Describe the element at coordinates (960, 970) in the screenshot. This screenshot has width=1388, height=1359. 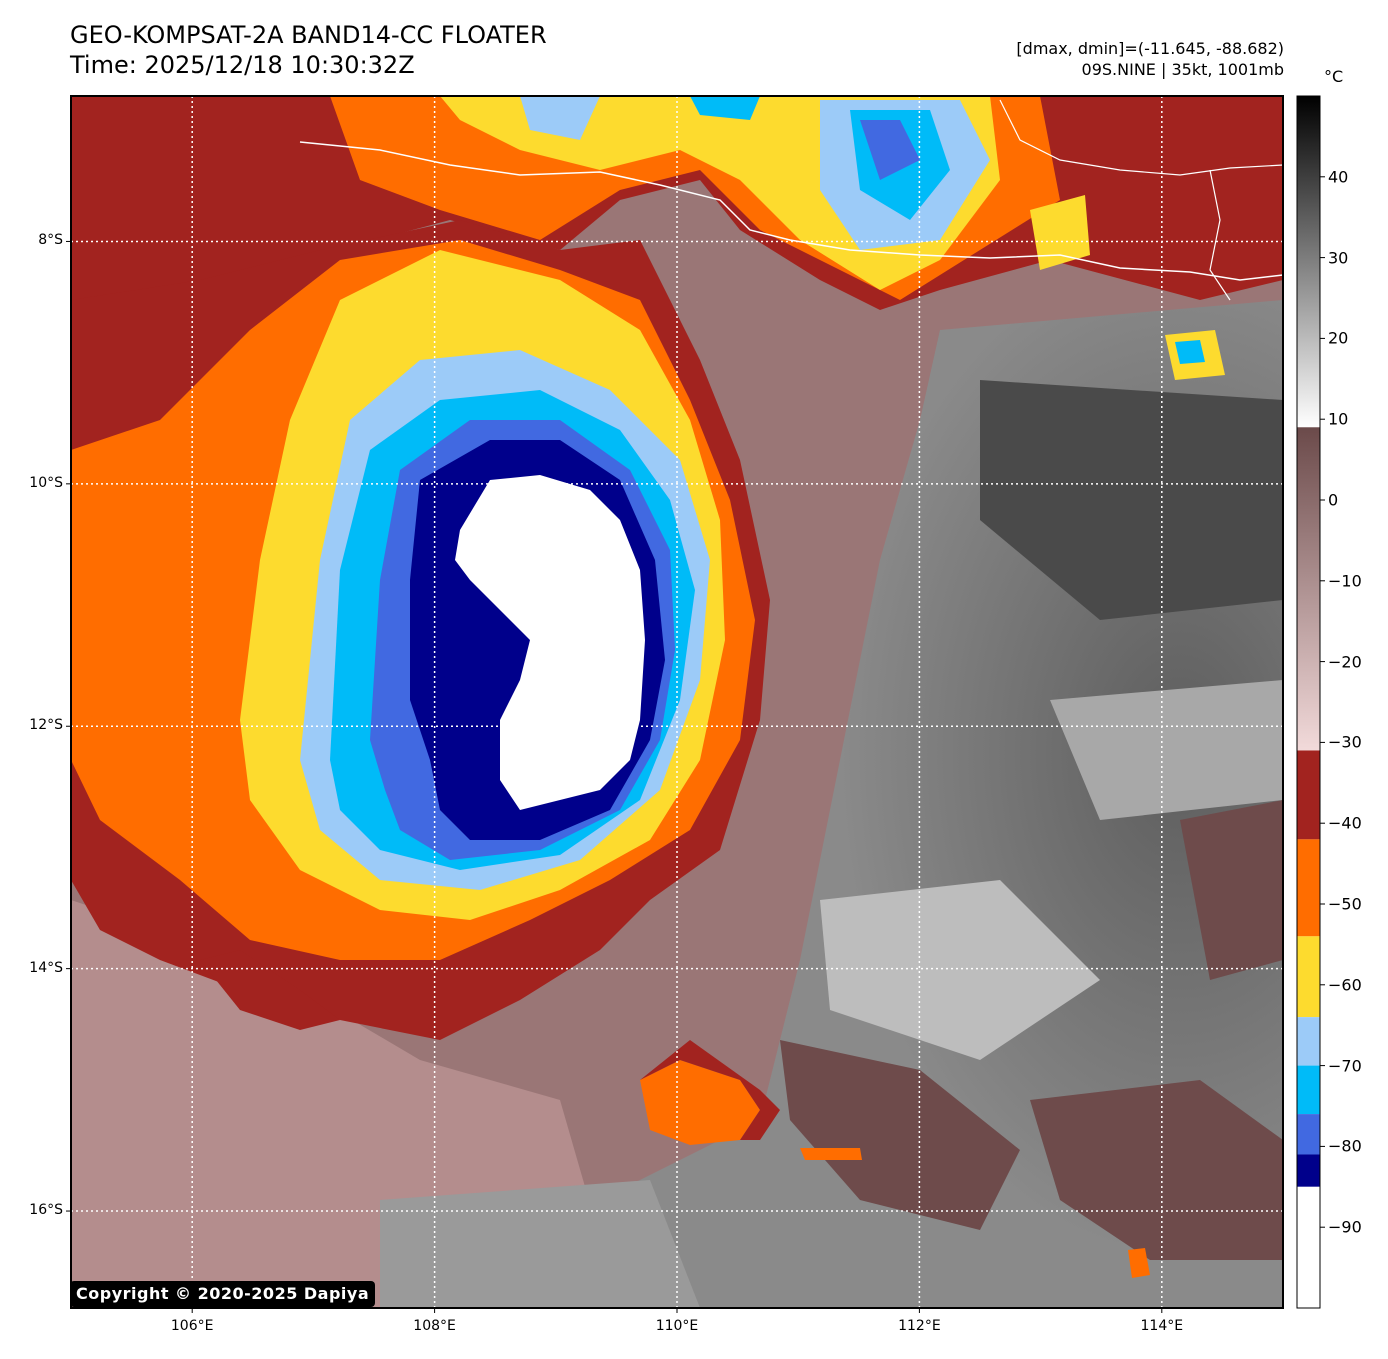
I see `light-cloud-patch` at that location.